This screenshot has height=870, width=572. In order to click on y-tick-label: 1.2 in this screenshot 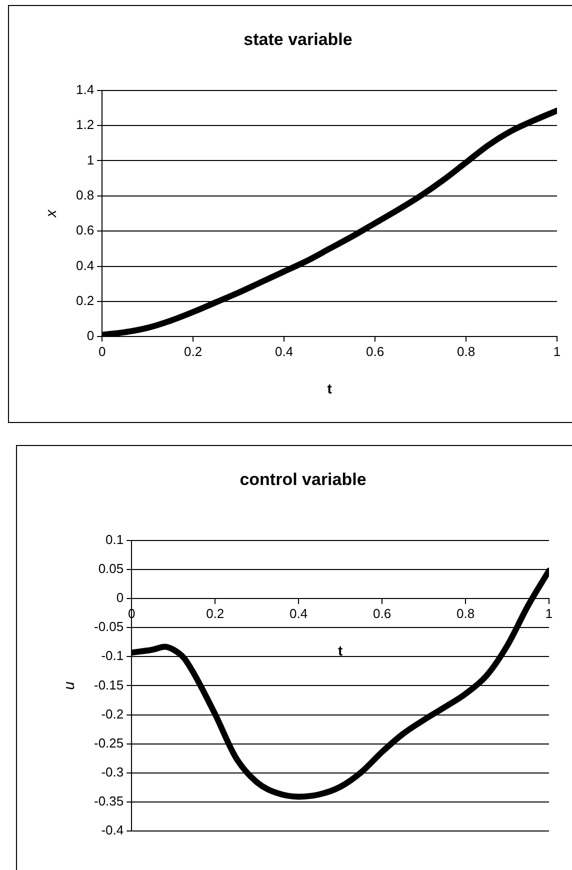, I will do `click(85, 124)`.